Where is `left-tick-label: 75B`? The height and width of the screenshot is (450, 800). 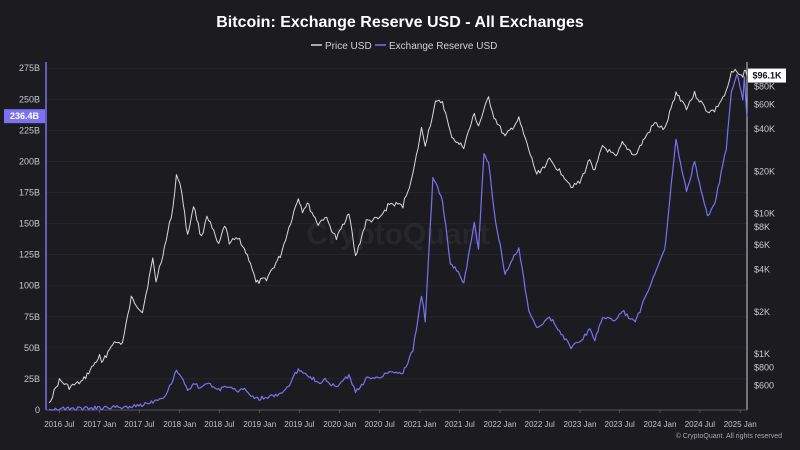
left-tick-label: 75B is located at coordinates (32, 317).